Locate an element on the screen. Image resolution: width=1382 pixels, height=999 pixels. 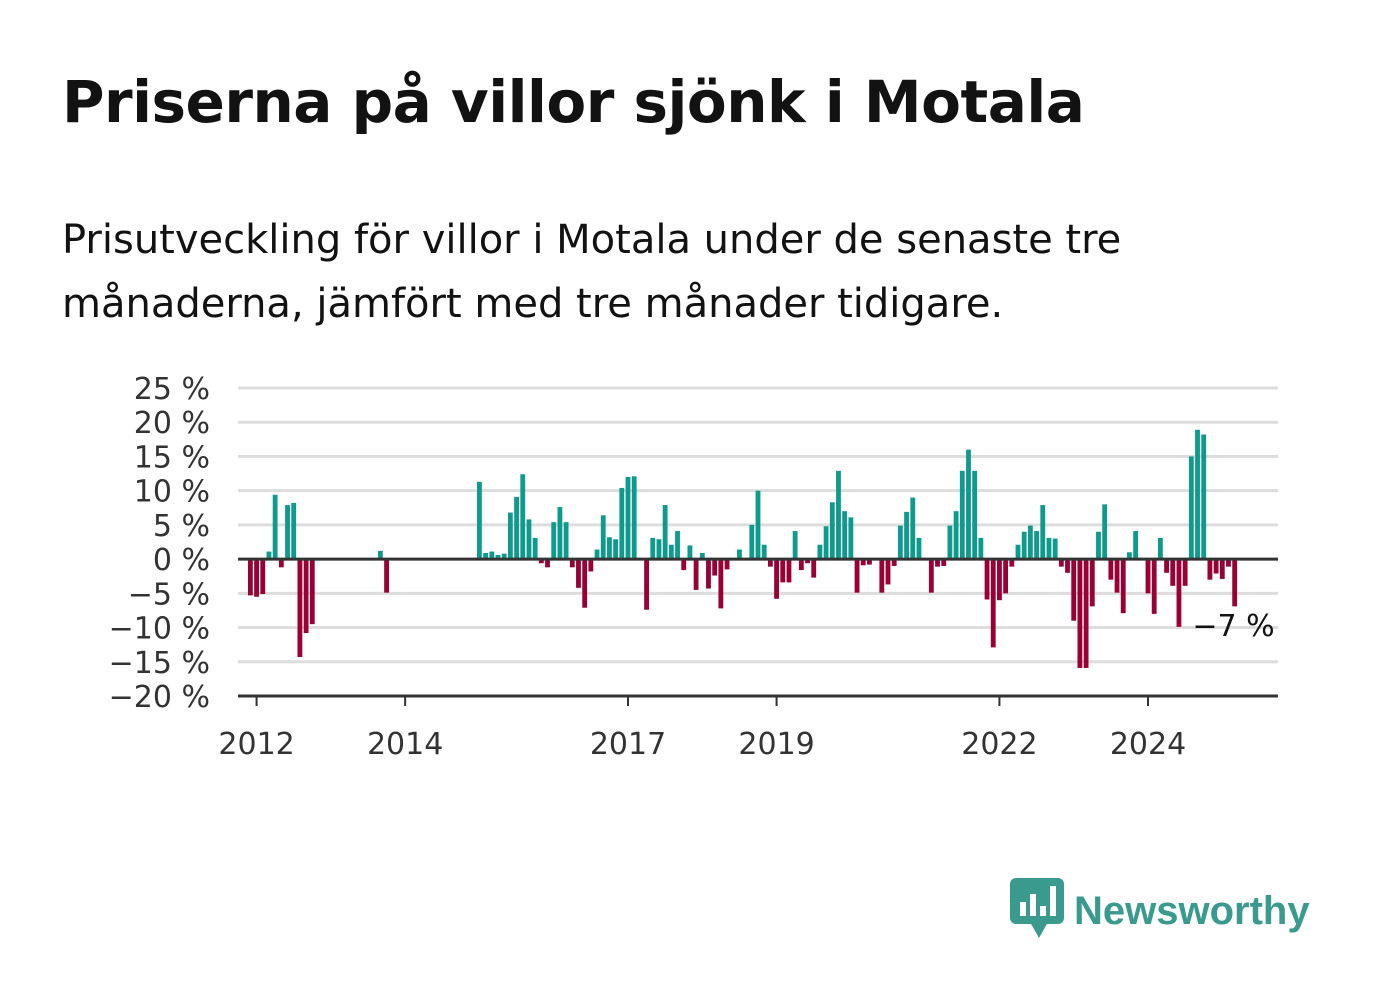
brand-logo: Newsworthy is located at coordinates (1160, 911).